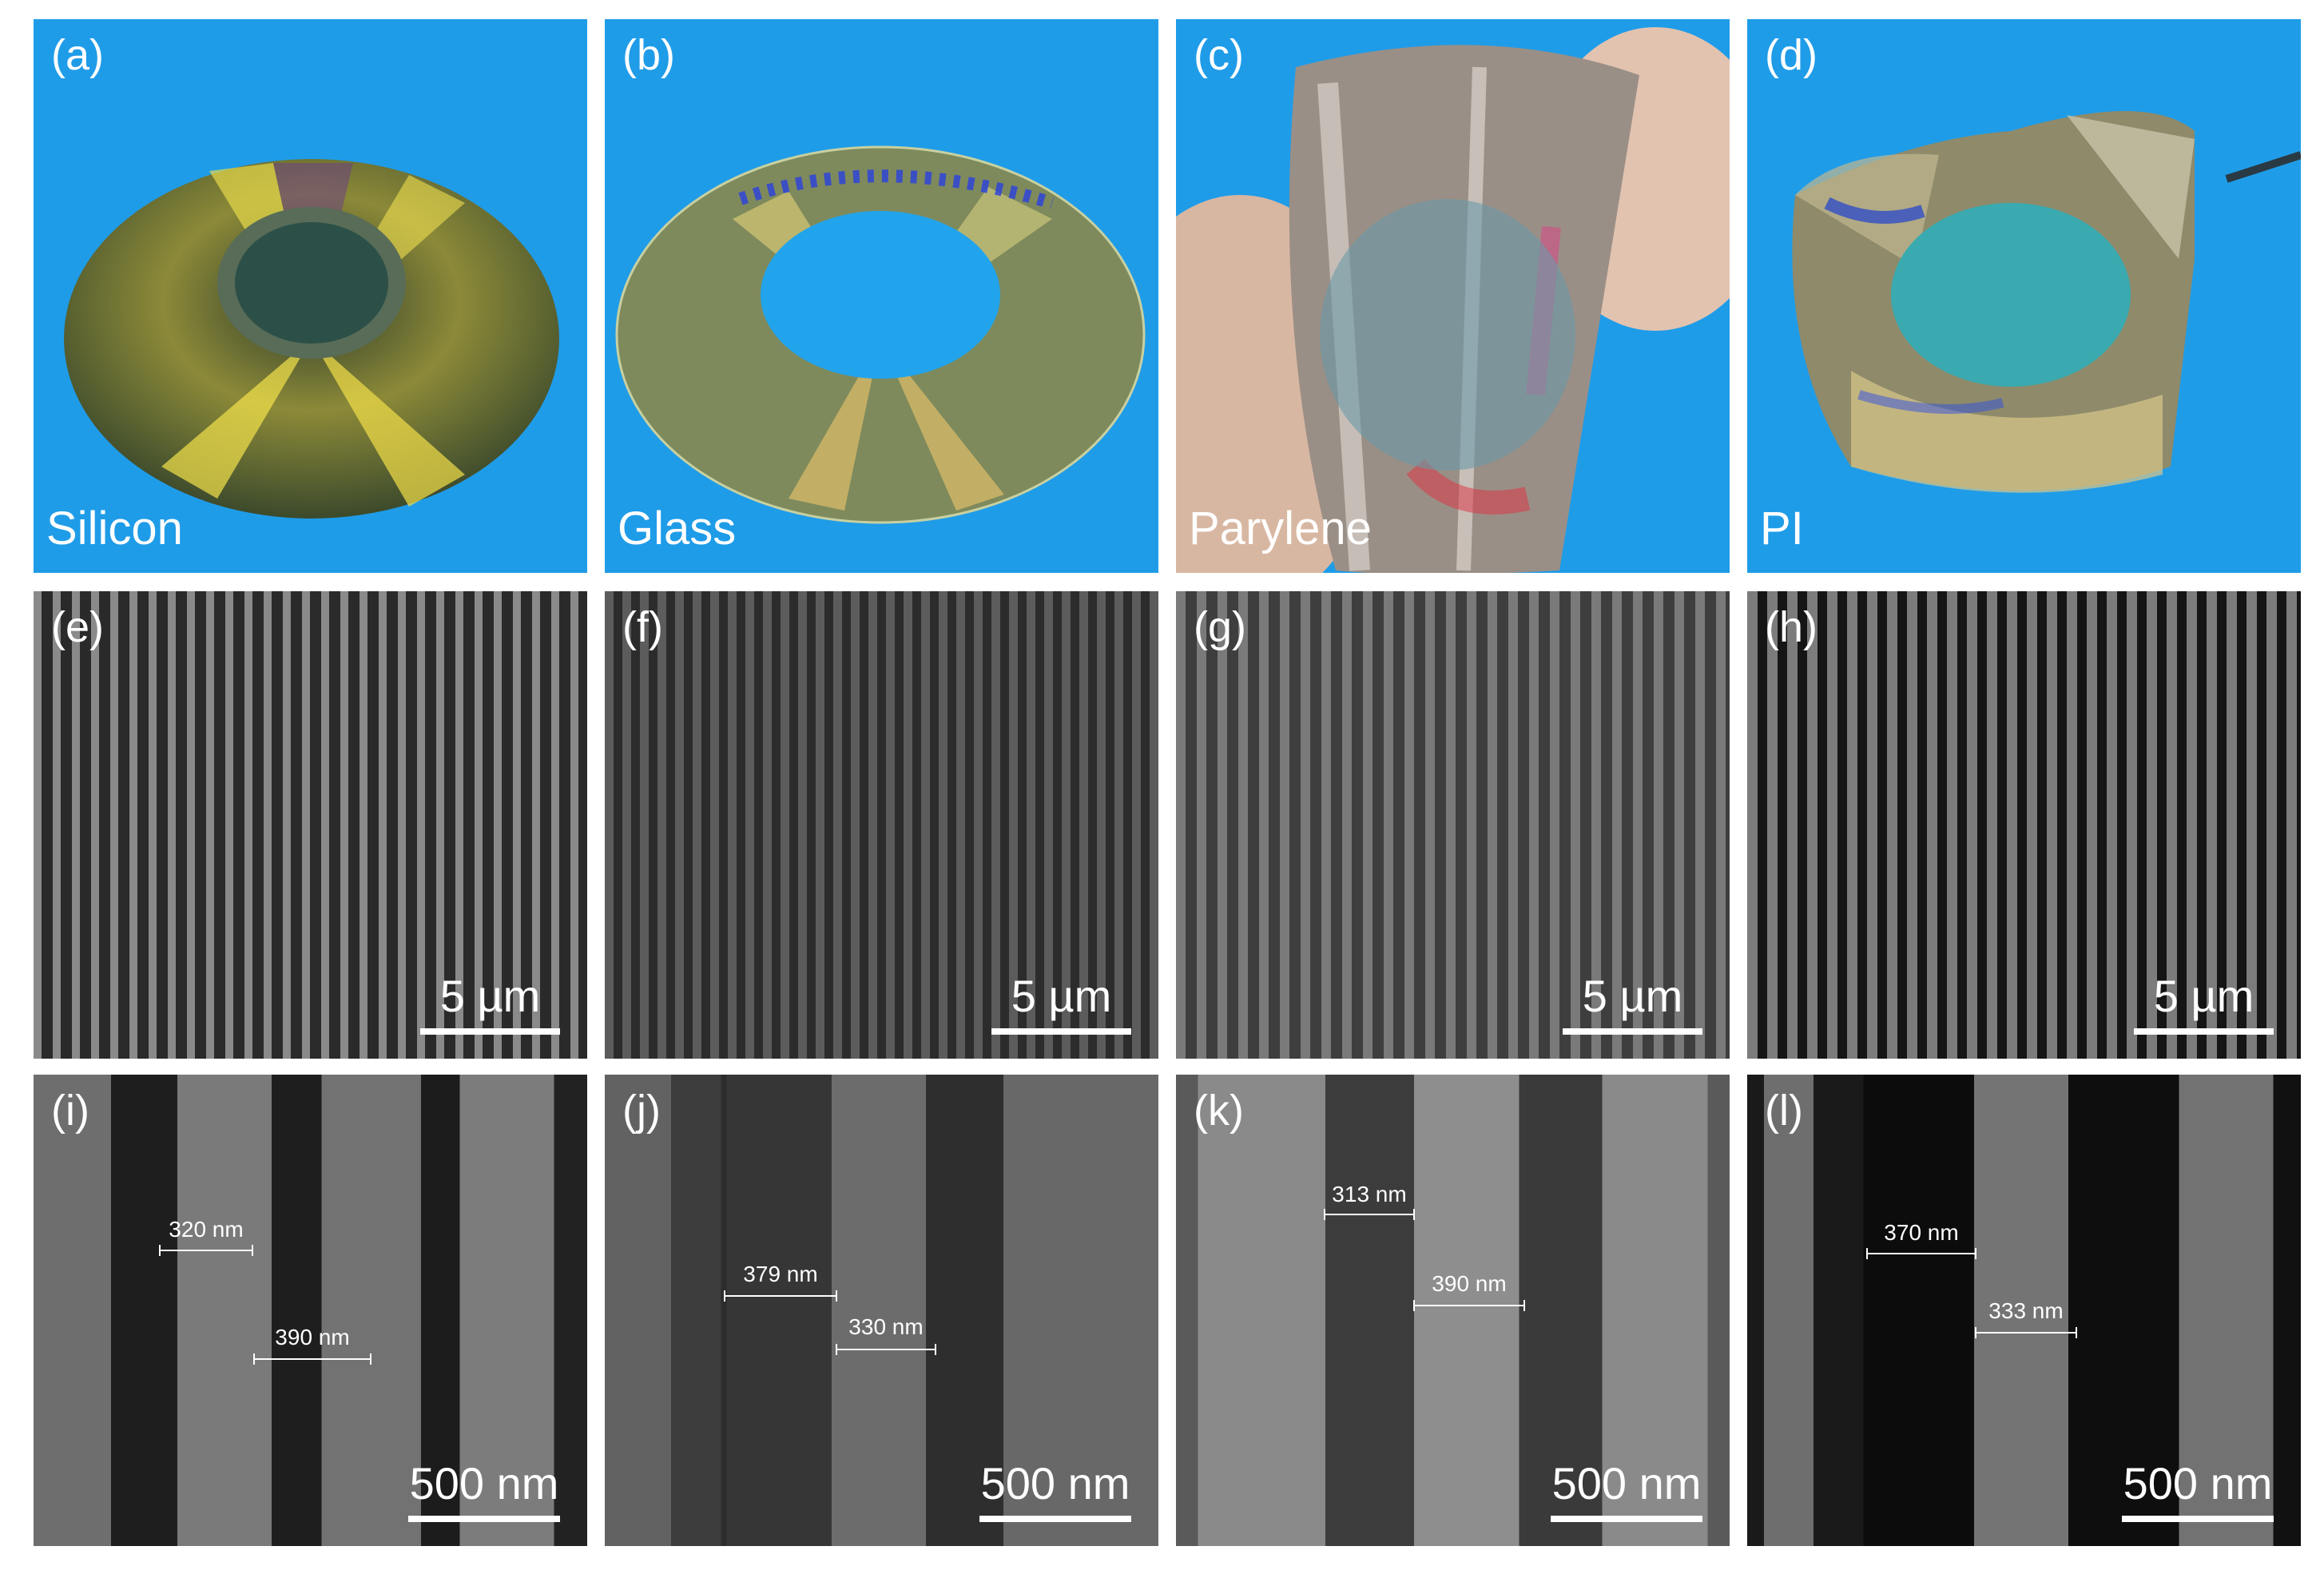 Image resolution: width=2324 pixels, height=1570 pixels. Describe the element at coordinates (780, 1274) in the screenshot. I see `linewidth-label: 379 nm` at that location.